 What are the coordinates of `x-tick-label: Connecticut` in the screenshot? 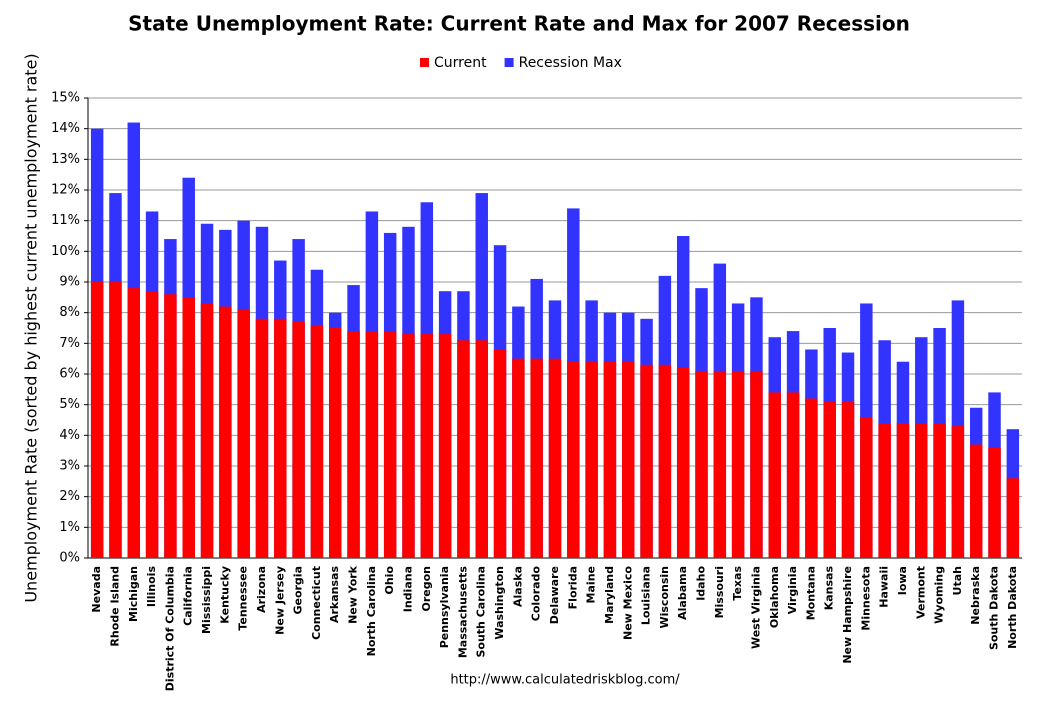 It's located at (316, 603).